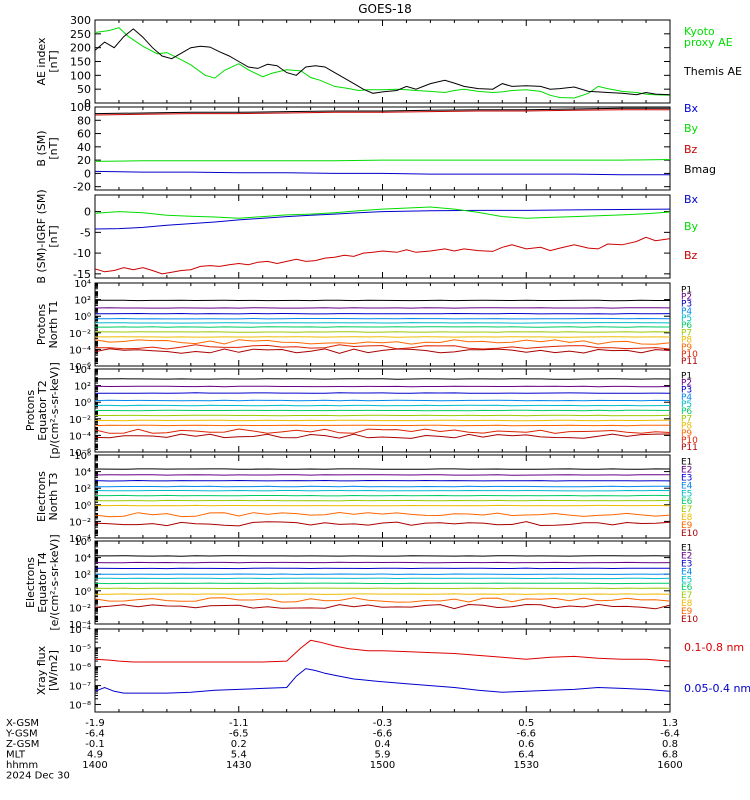  What do you see at coordinates (382, 63) in the screenshot?
I see `series-line-kyoto-proxy-ae` at bounding box center [382, 63].